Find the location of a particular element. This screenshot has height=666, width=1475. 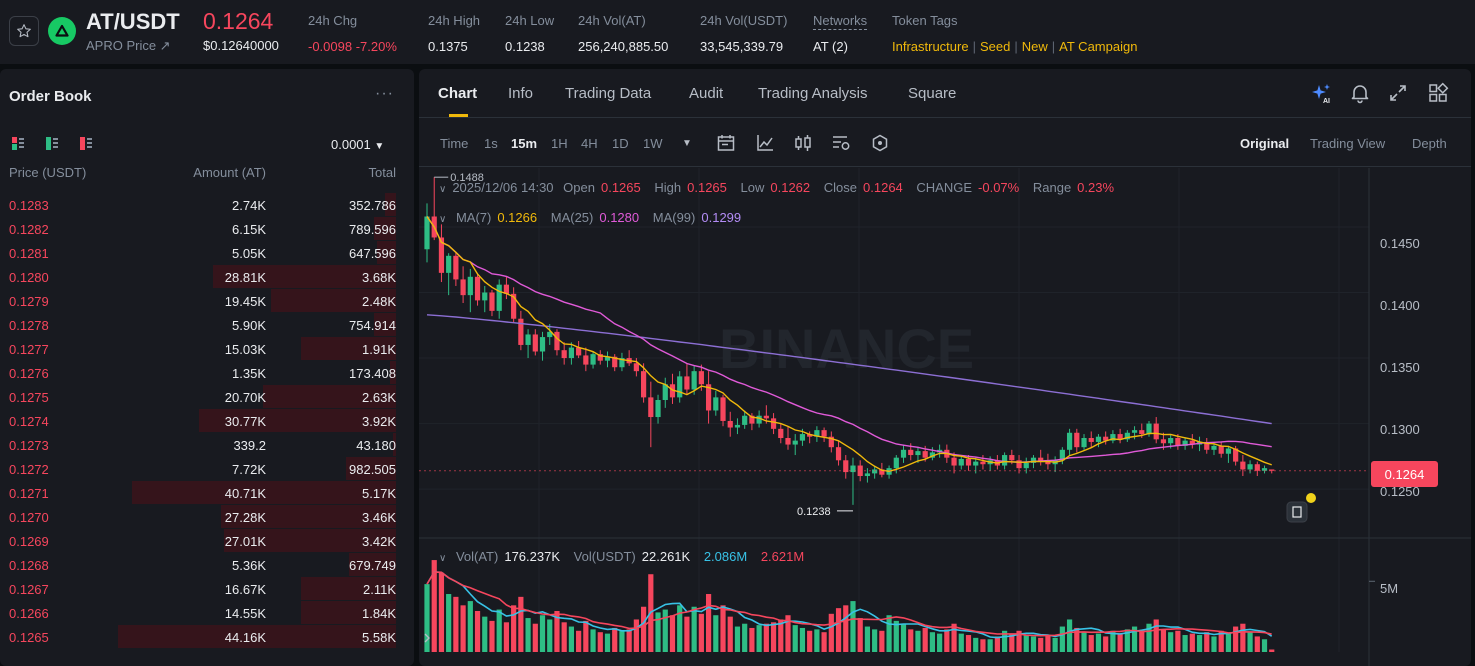

calendar-icon is located at coordinates (726, 143).